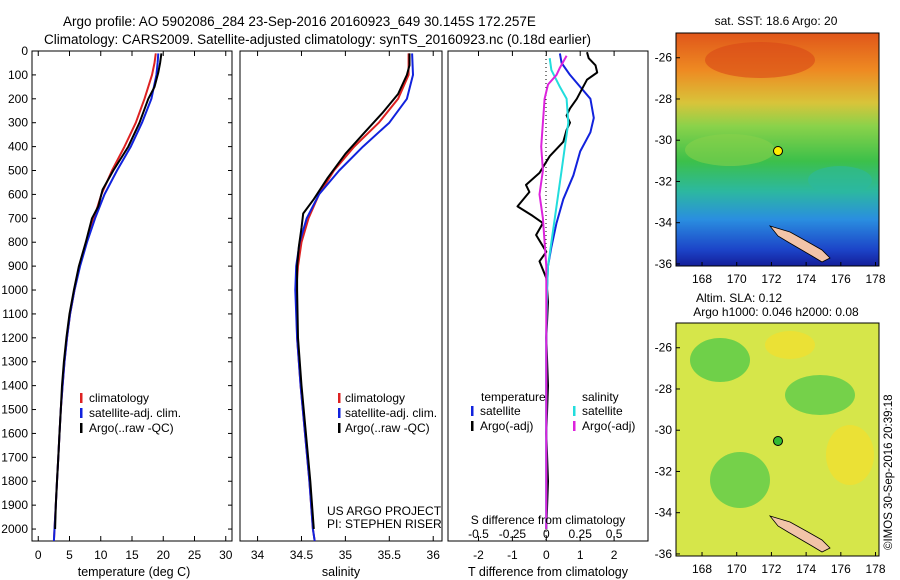  What do you see at coordinates (602, 411) in the screenshot?
I see `legend-label-s-satellite: satellite` at bounding box center [602, 411].